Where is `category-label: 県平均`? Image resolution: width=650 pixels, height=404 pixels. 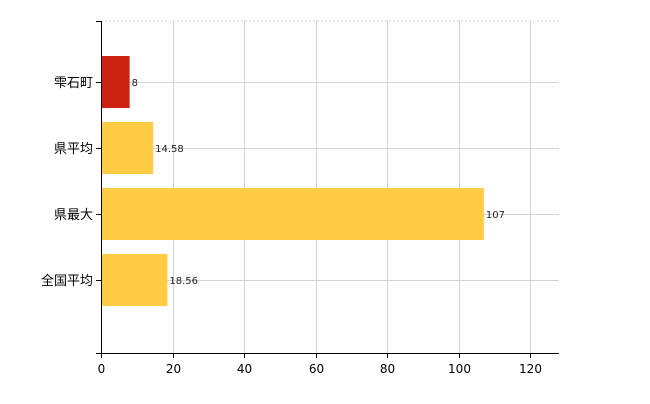
category-label: 県平均 is located at coordinates (73, 149).